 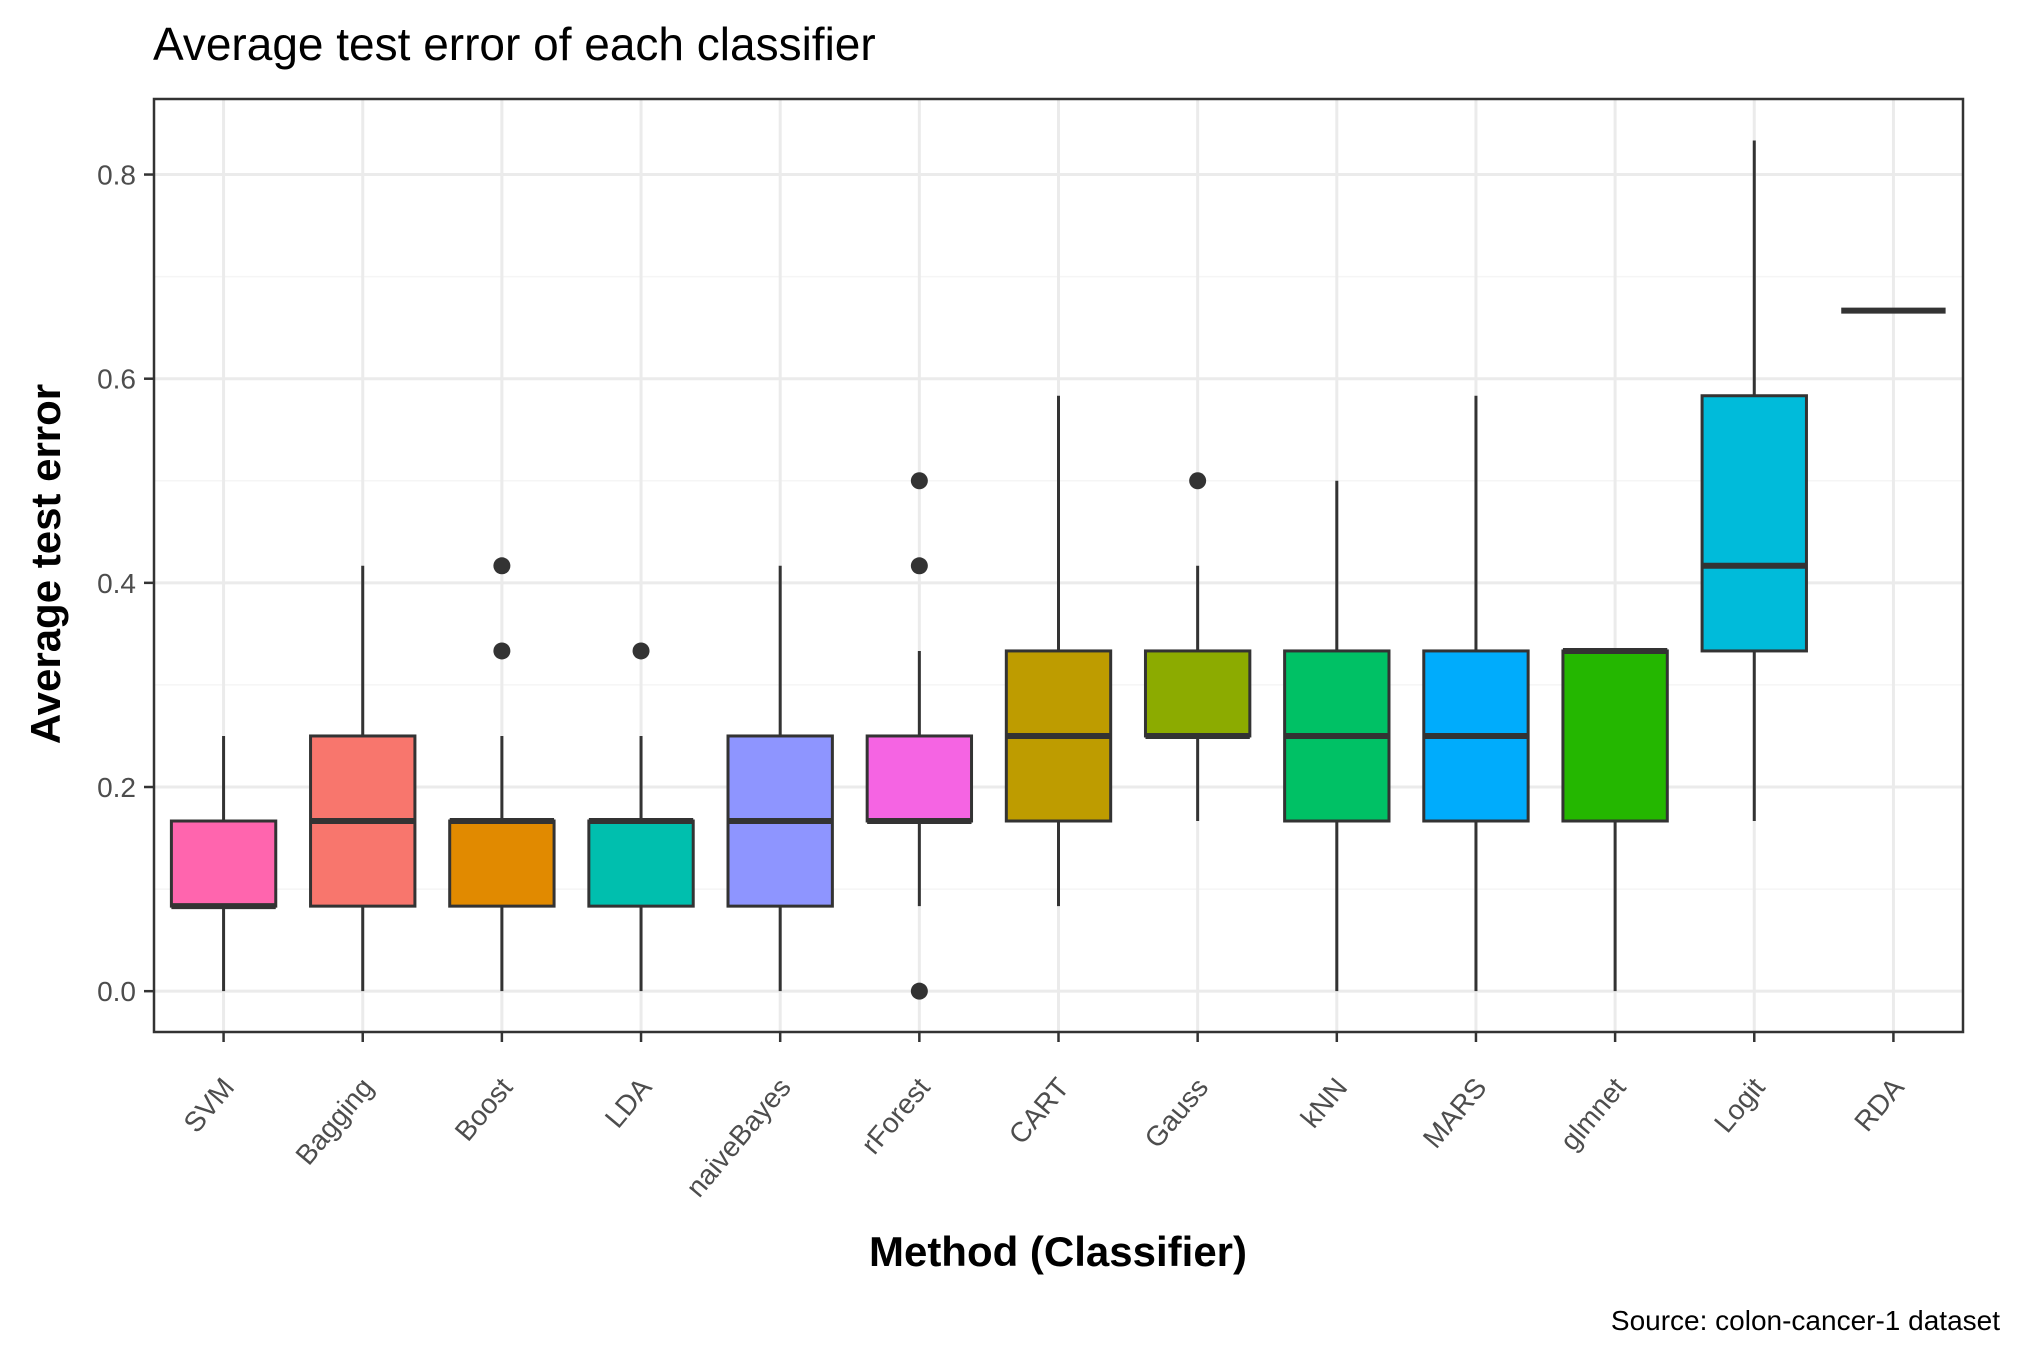 I want to click on y-axis-title: Average test error, so click(x=45, y=564).